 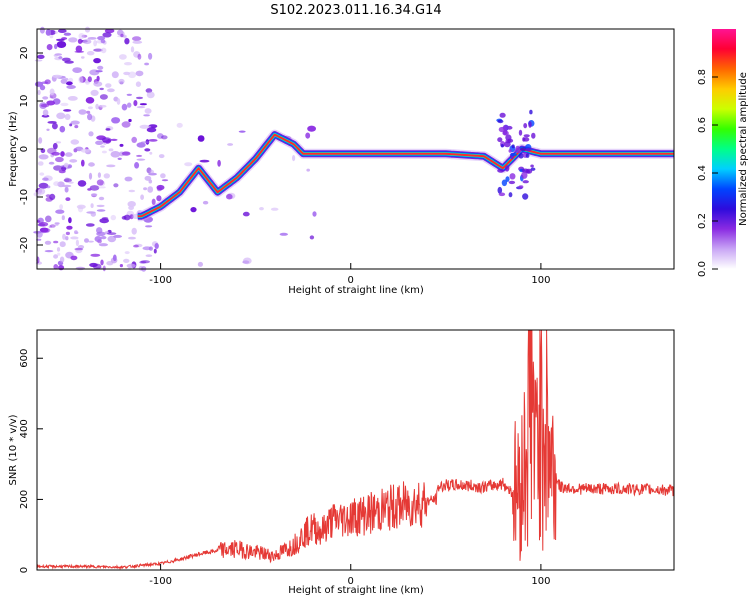 I want to click on colorbar-tick-label: 0.0, so click(x=702, y=269).